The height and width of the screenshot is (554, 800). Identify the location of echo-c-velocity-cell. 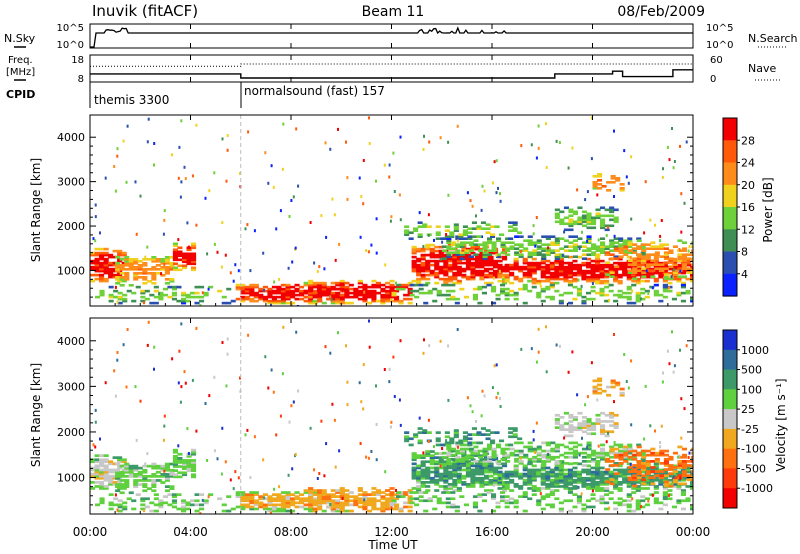
(175, 466).